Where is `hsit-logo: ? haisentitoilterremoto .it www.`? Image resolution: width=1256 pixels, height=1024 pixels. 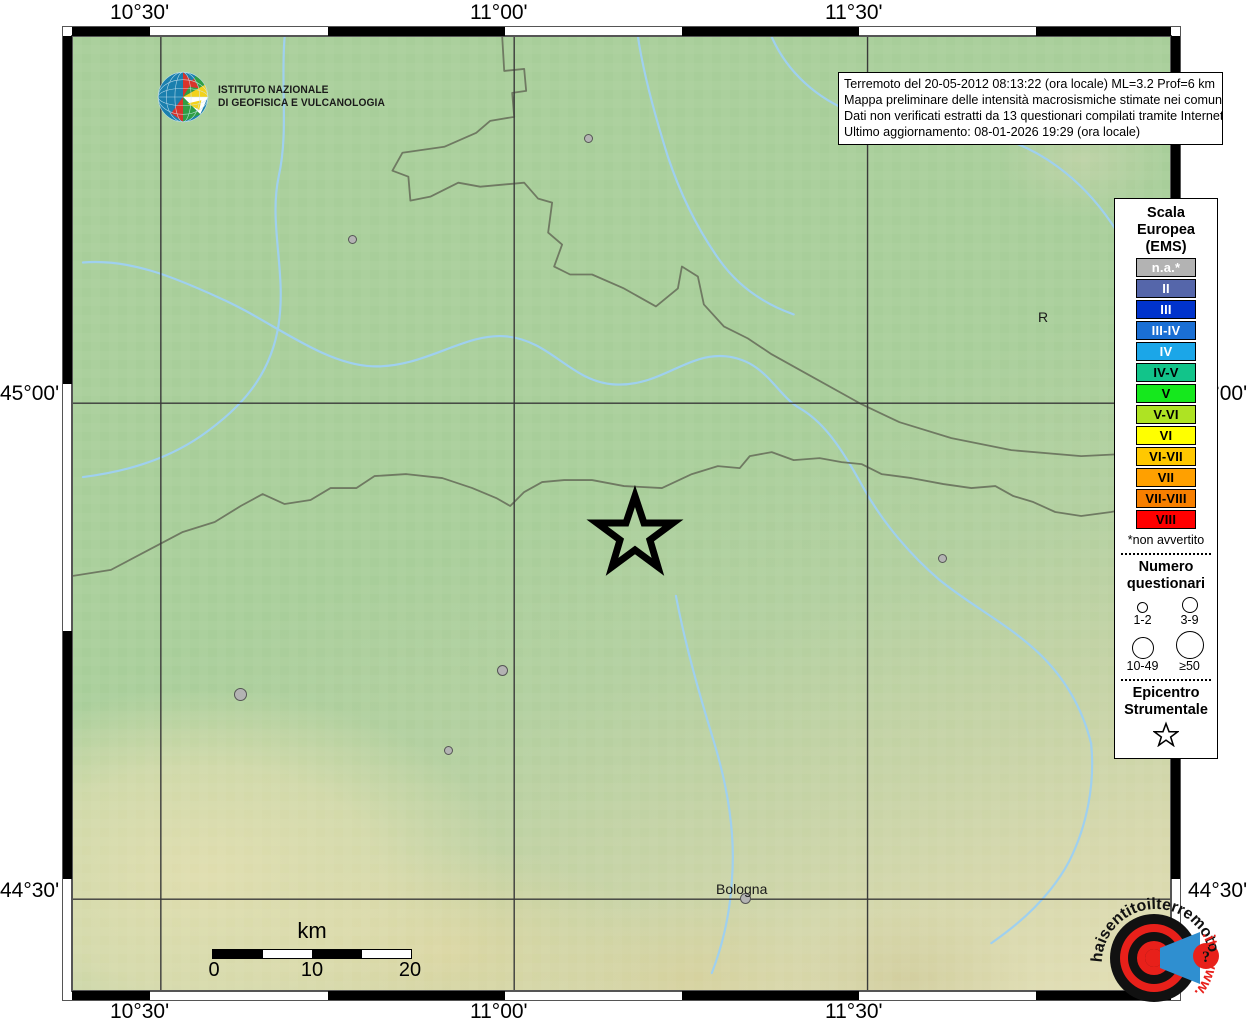 hsit-logo: ? haisentitoilterremoto .it www. is located at coordinates (1154, 952).